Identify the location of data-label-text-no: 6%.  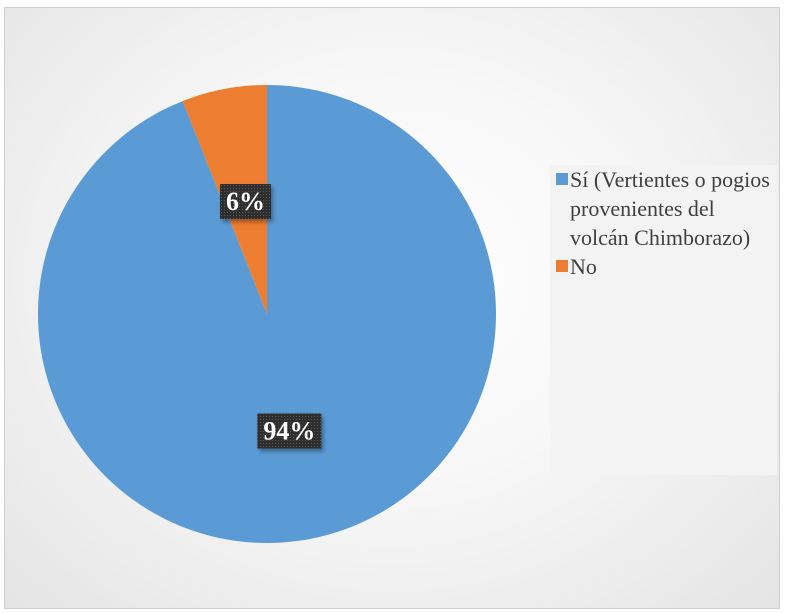
(245, 201).